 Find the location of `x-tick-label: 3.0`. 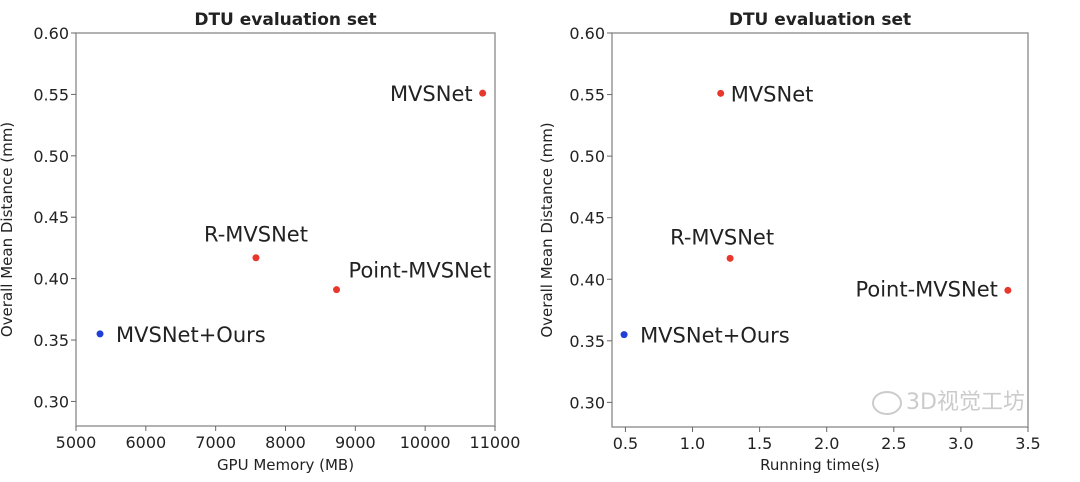

x-tick-label: 3.0 is located at coordinates (960, 443).